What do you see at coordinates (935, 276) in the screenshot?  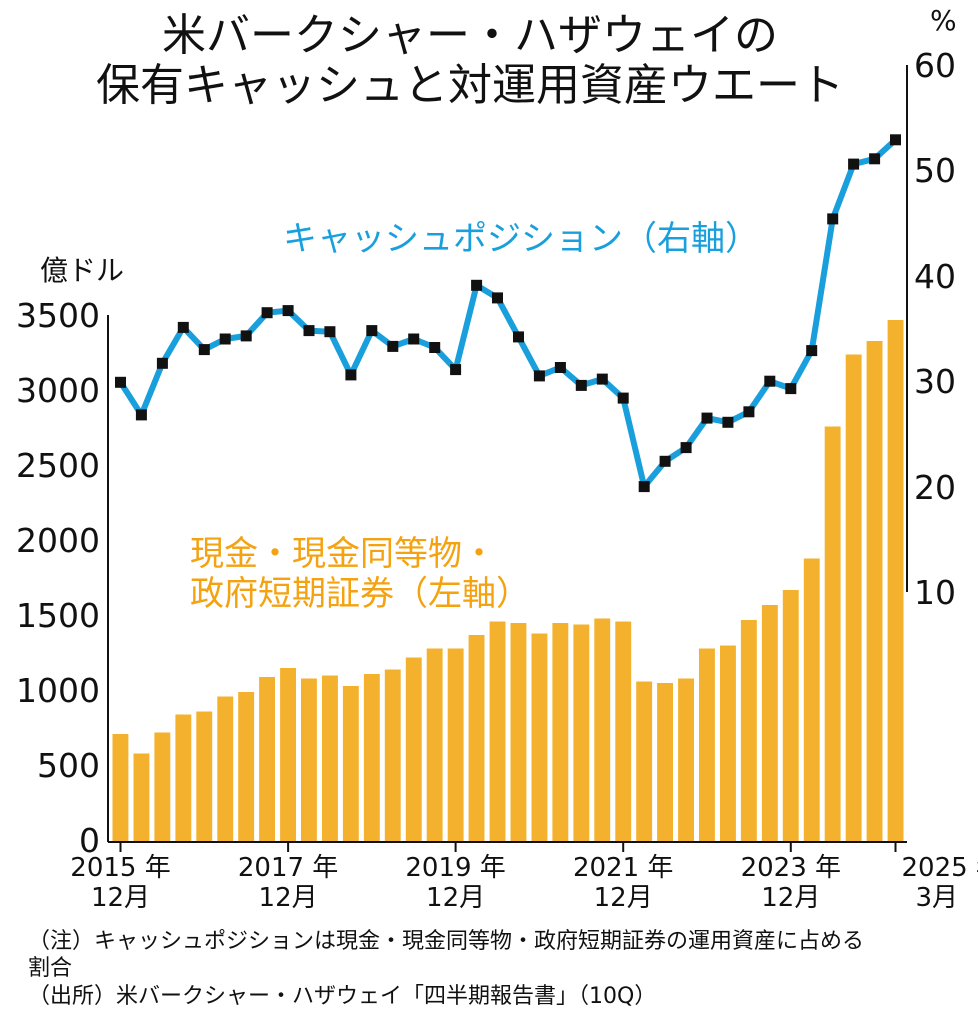 I see `right-tick-label: 40` at bounding box center [935, 276].